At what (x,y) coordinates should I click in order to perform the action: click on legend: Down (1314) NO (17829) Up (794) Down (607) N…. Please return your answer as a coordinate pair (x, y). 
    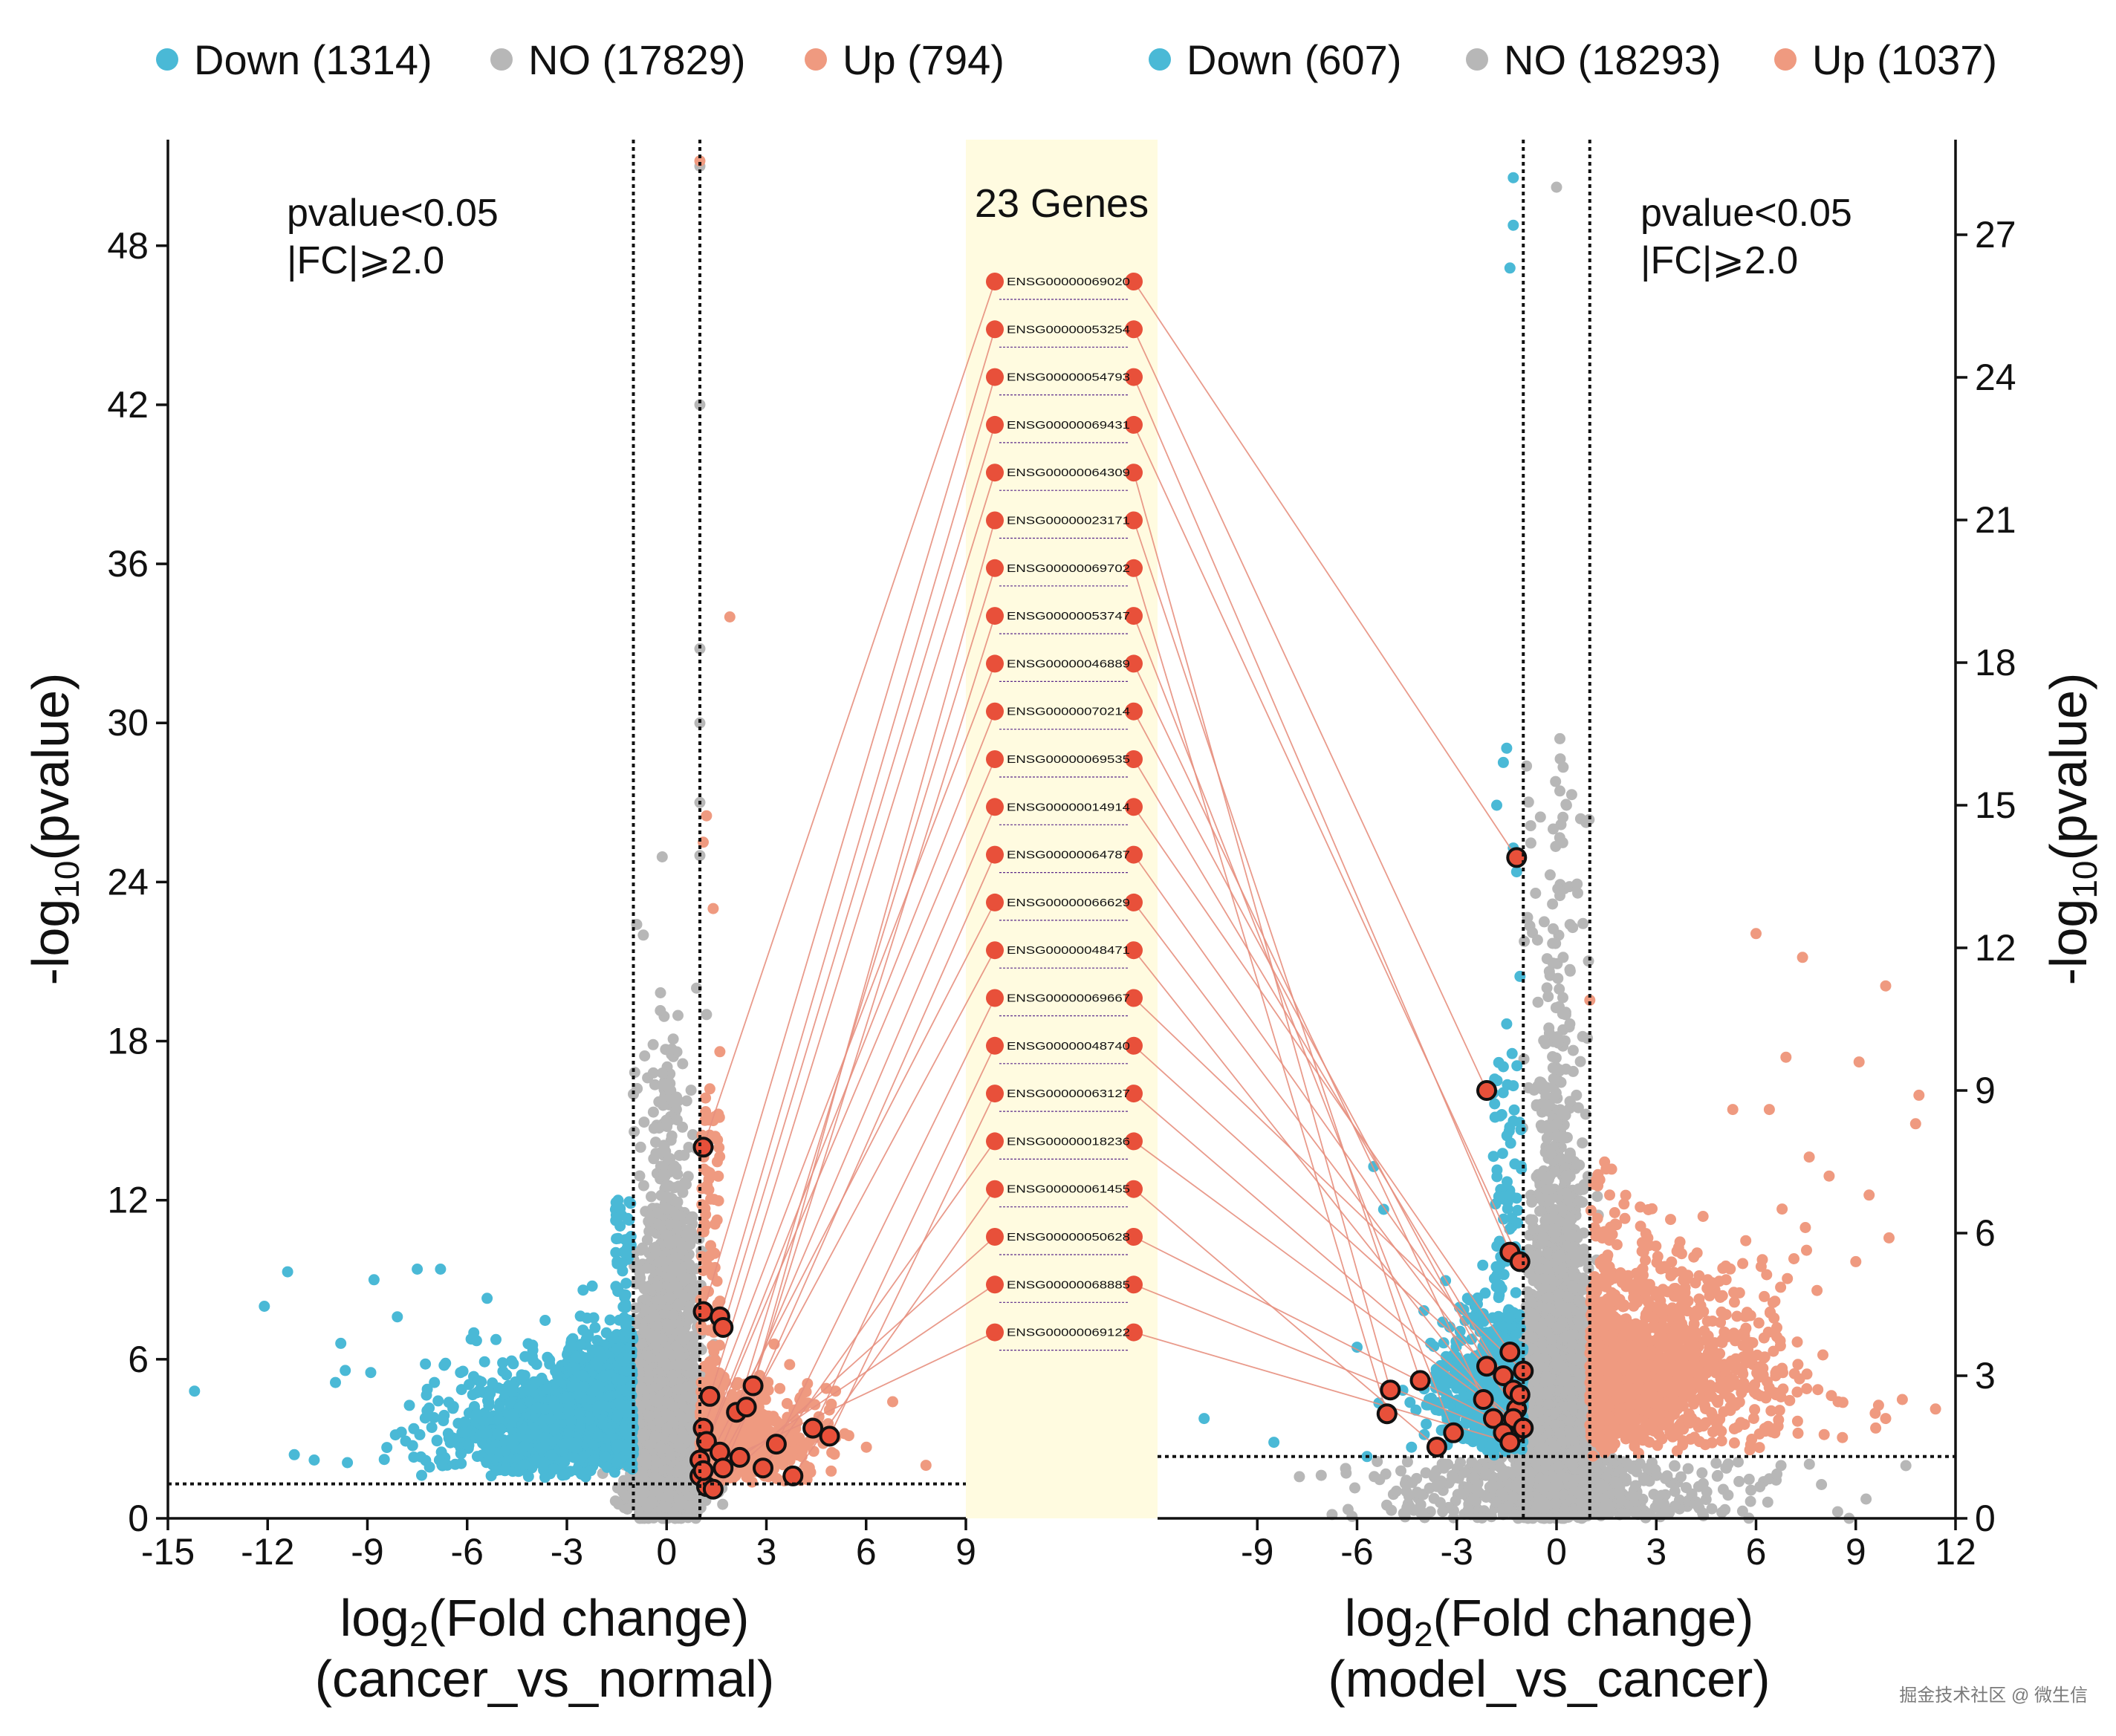
    Looking at the image, I should click on (1076, 59).